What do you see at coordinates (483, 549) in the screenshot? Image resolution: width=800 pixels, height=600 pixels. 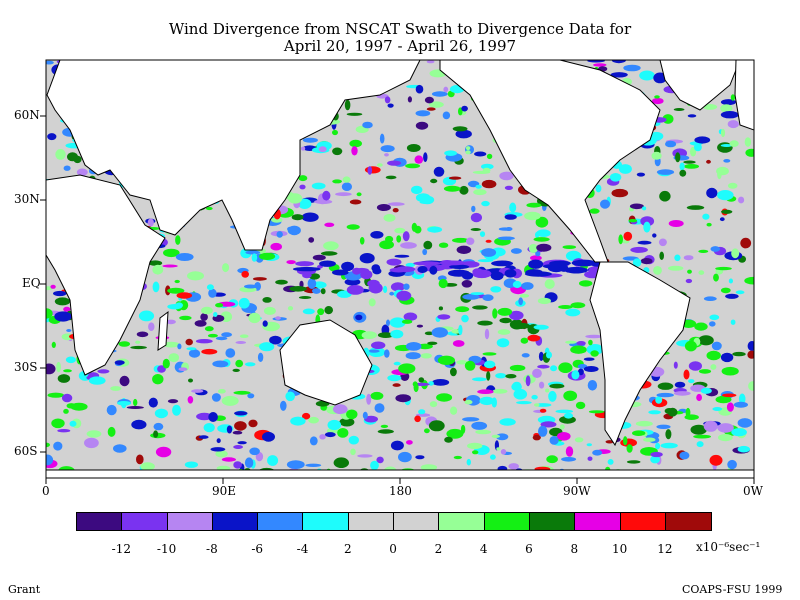 I see `legend-tick-label: 4` at bounding box center [483, 549].